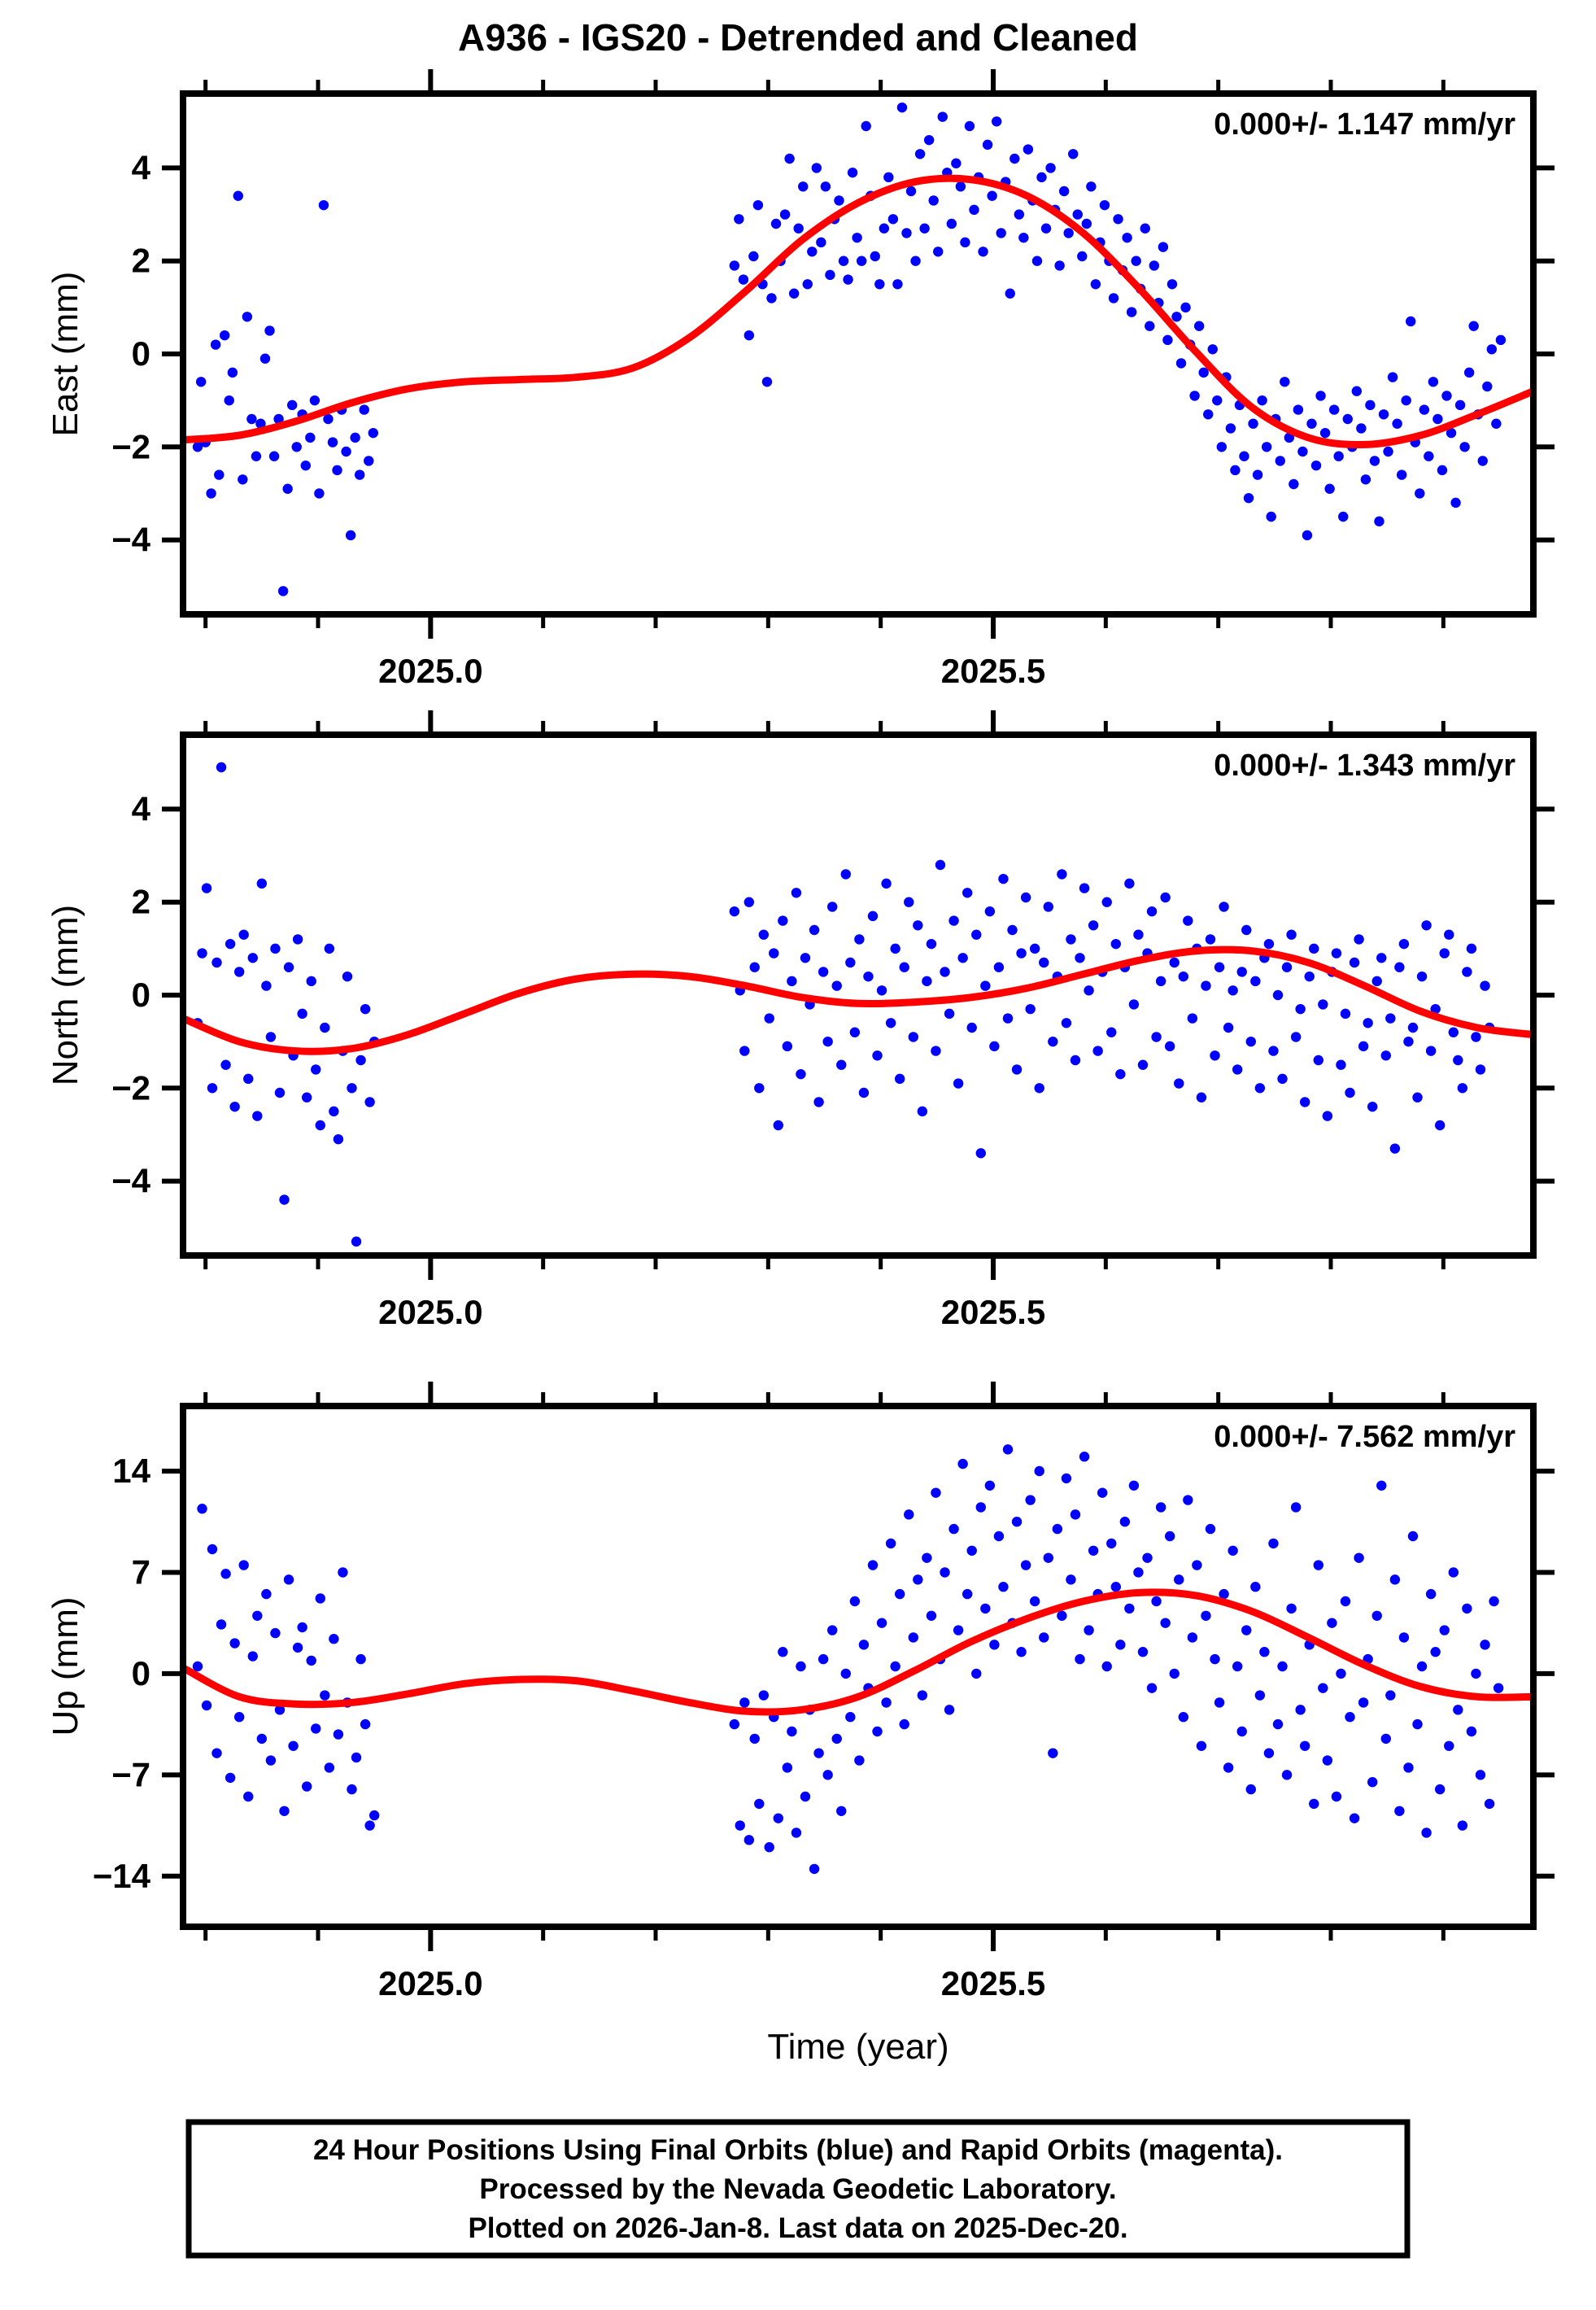 The width and height of the screenshot is (1596, 2310). Describe the element at coordinates (798, 38) in the screenshot. I see `chart-title: A936 - IGS20 - Detrended and Cleaned` at that location.